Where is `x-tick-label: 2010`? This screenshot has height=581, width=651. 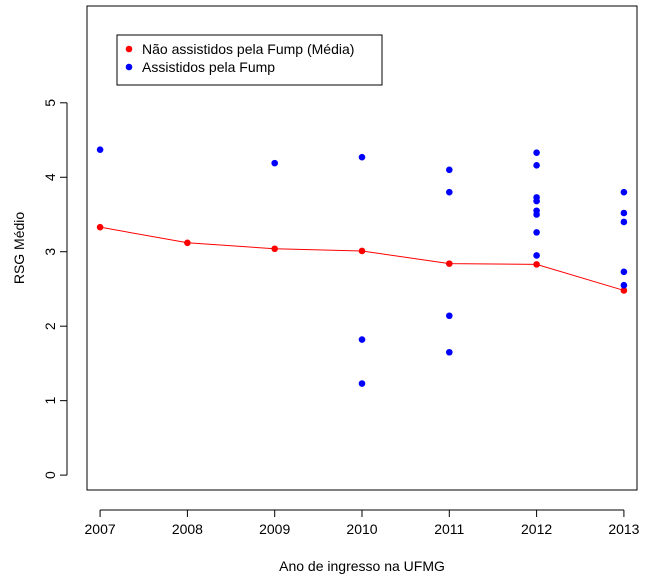
x-tick-label: 2010 is located at coordinates (361, 529).